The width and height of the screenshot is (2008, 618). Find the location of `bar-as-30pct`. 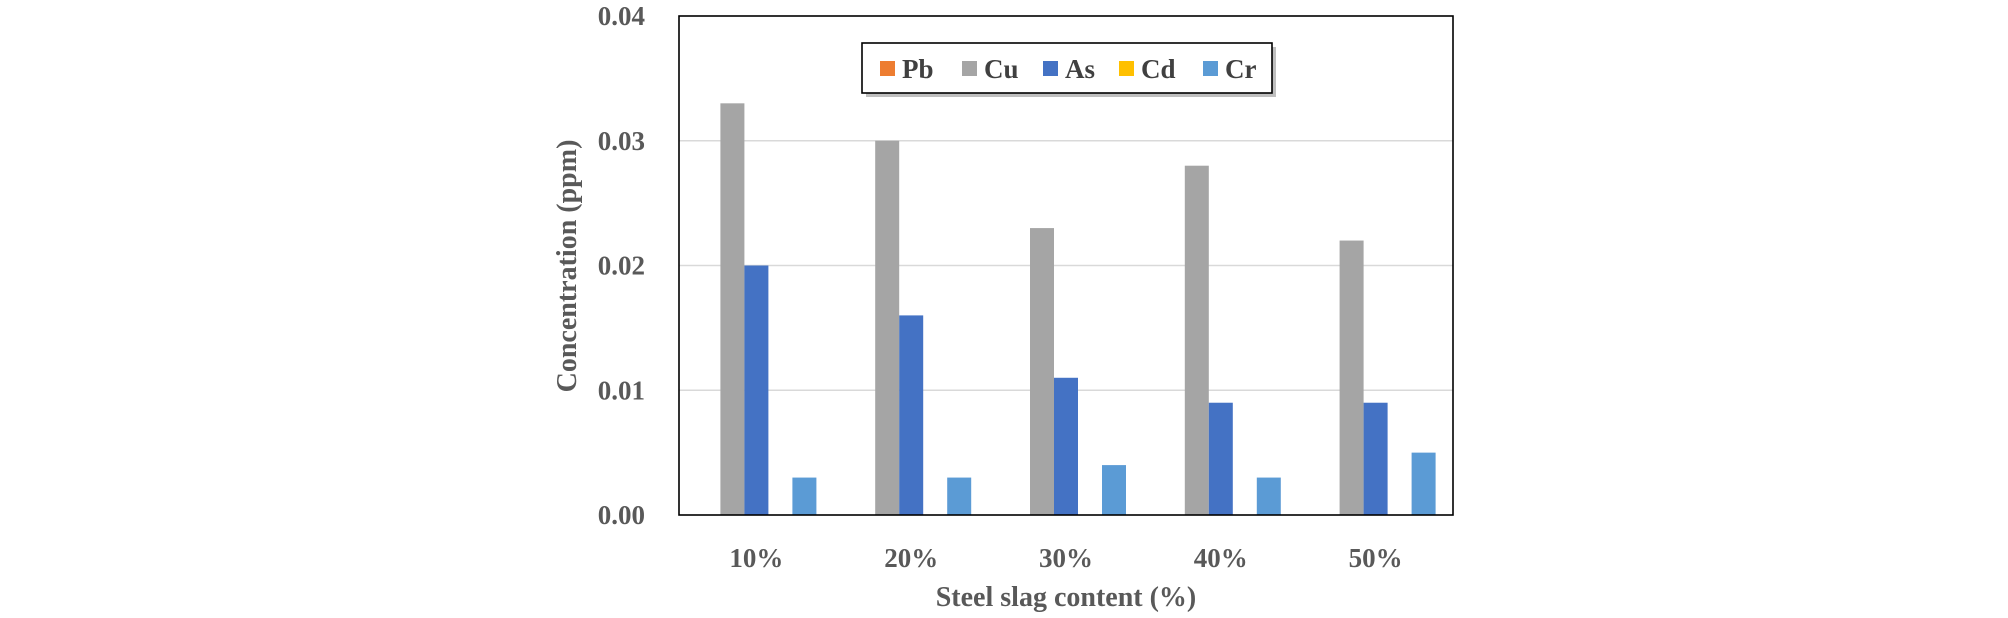

bar-as-30pct is located at coordinates (1066, 446).